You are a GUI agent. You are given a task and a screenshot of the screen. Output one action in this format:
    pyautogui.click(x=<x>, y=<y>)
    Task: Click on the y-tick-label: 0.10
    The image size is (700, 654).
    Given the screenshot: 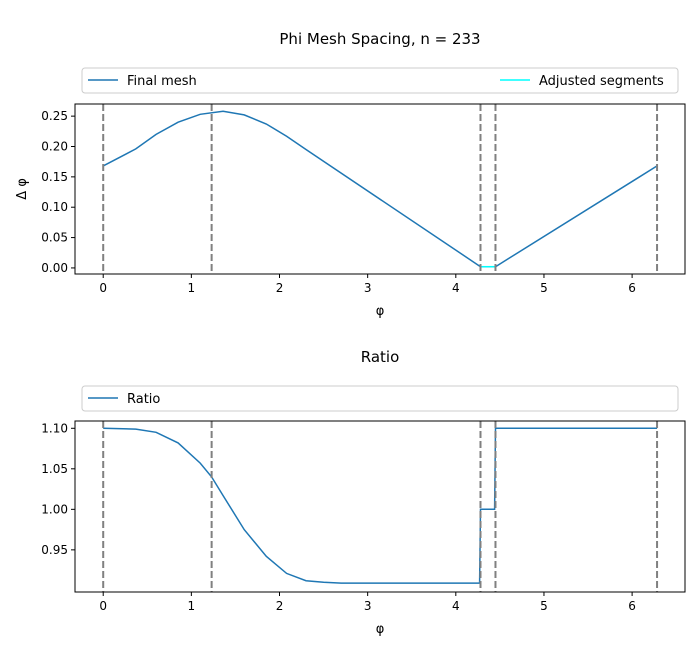 What is the action you would take?
    pyautogui.click(x=54, y=207)
    